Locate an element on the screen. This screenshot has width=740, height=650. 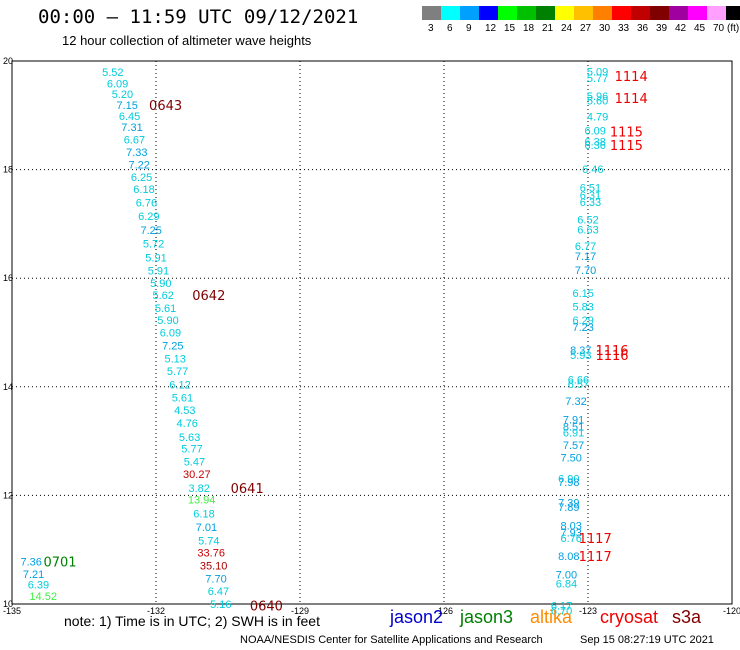
x-tick-label: -129 is located at coordinates (300, 611).